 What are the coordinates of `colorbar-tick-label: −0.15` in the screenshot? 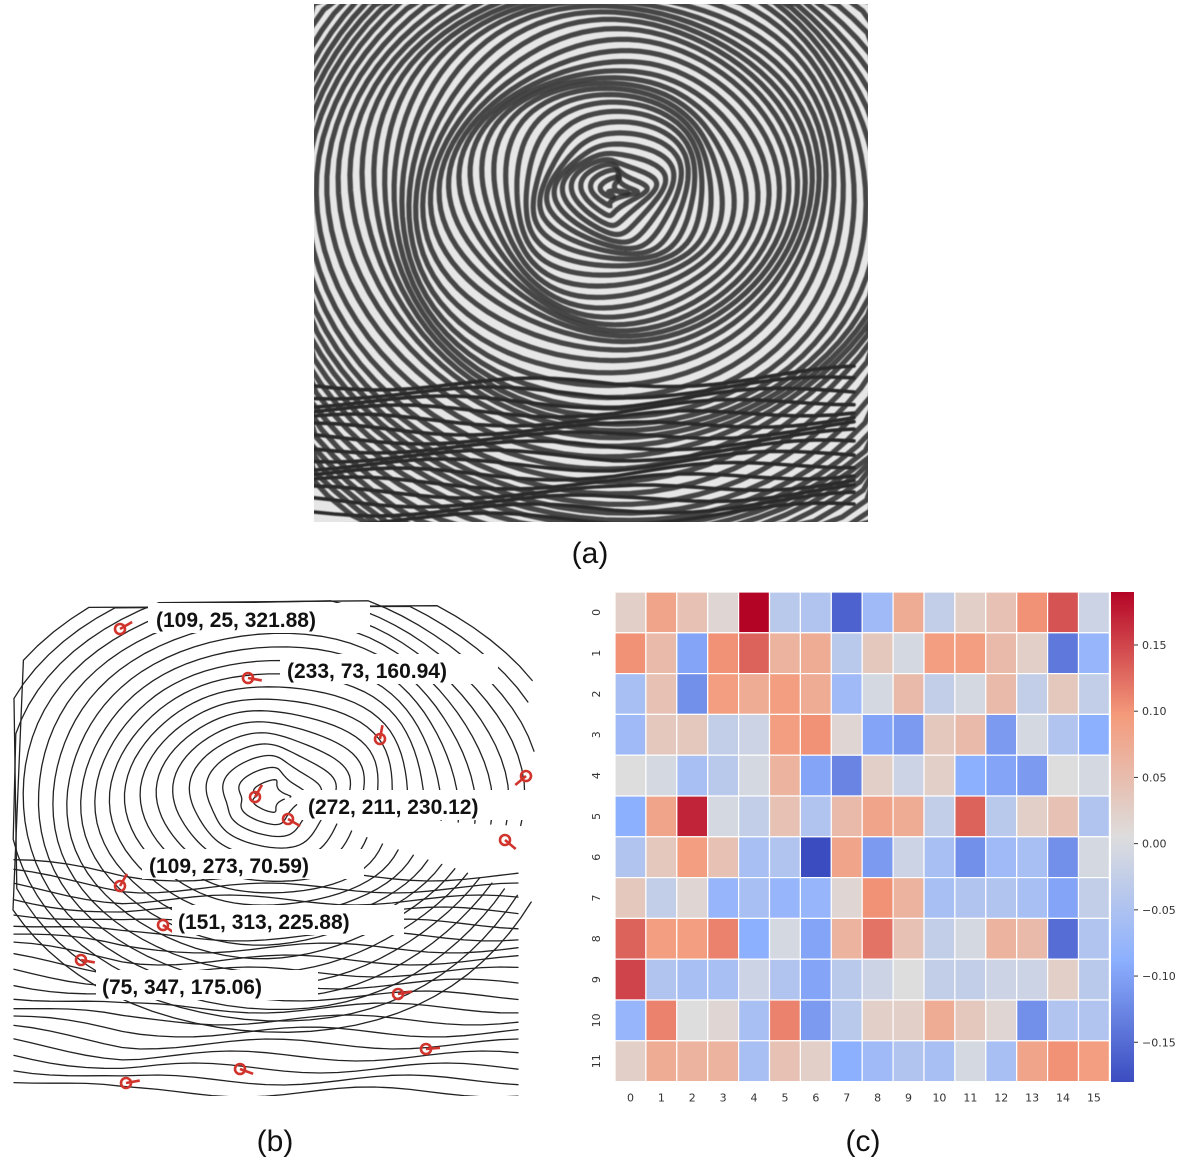 It's located at (1159, 1042).